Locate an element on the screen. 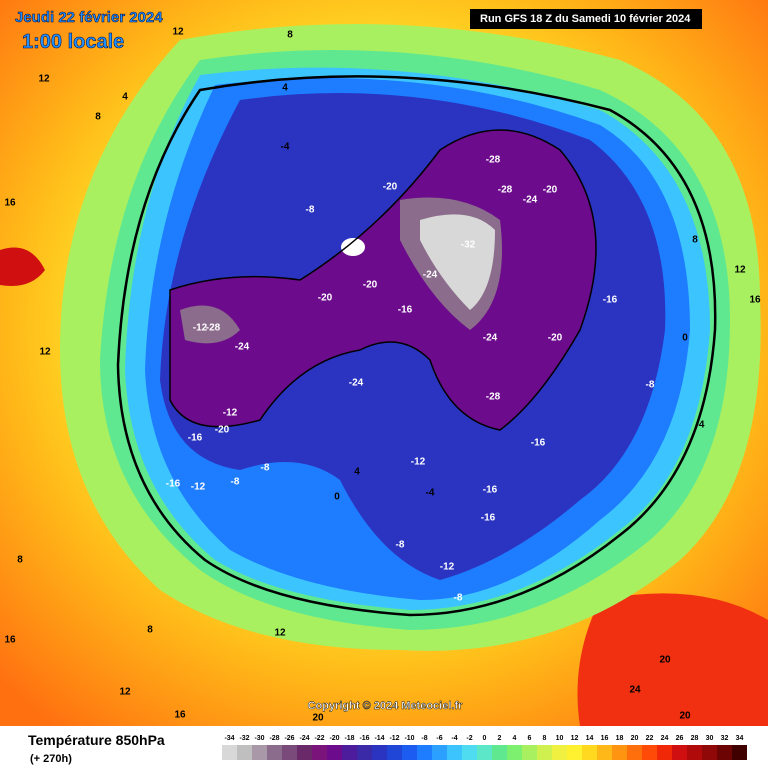  colorbar-label: -12 is located at coordinates (394, 738).